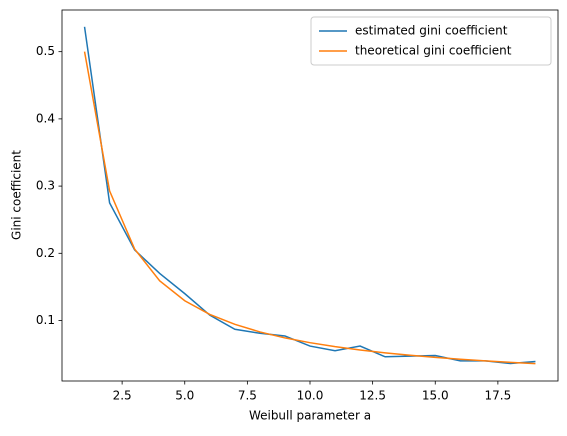  Describe the element at coordinates (431, 41) in the screenshot. I see `legend-box` at that location.